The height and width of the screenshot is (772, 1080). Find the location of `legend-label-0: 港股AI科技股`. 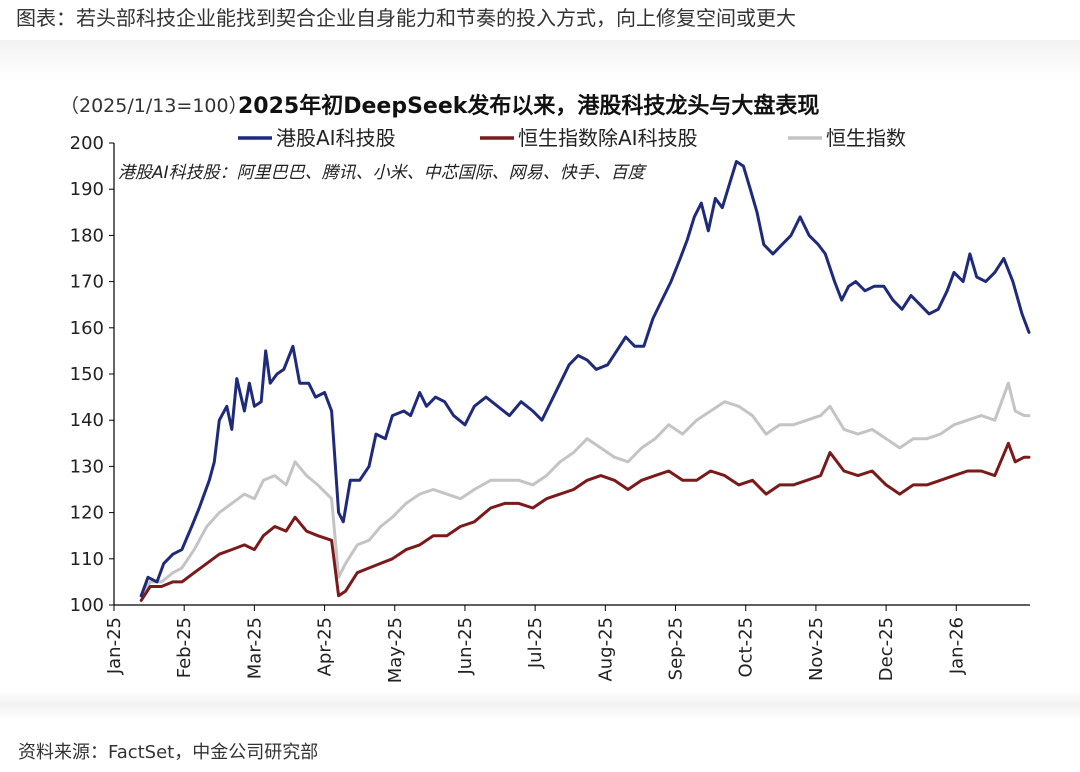

legend-label-0: 港股AI科技股 is located at coordinates (336, 138).